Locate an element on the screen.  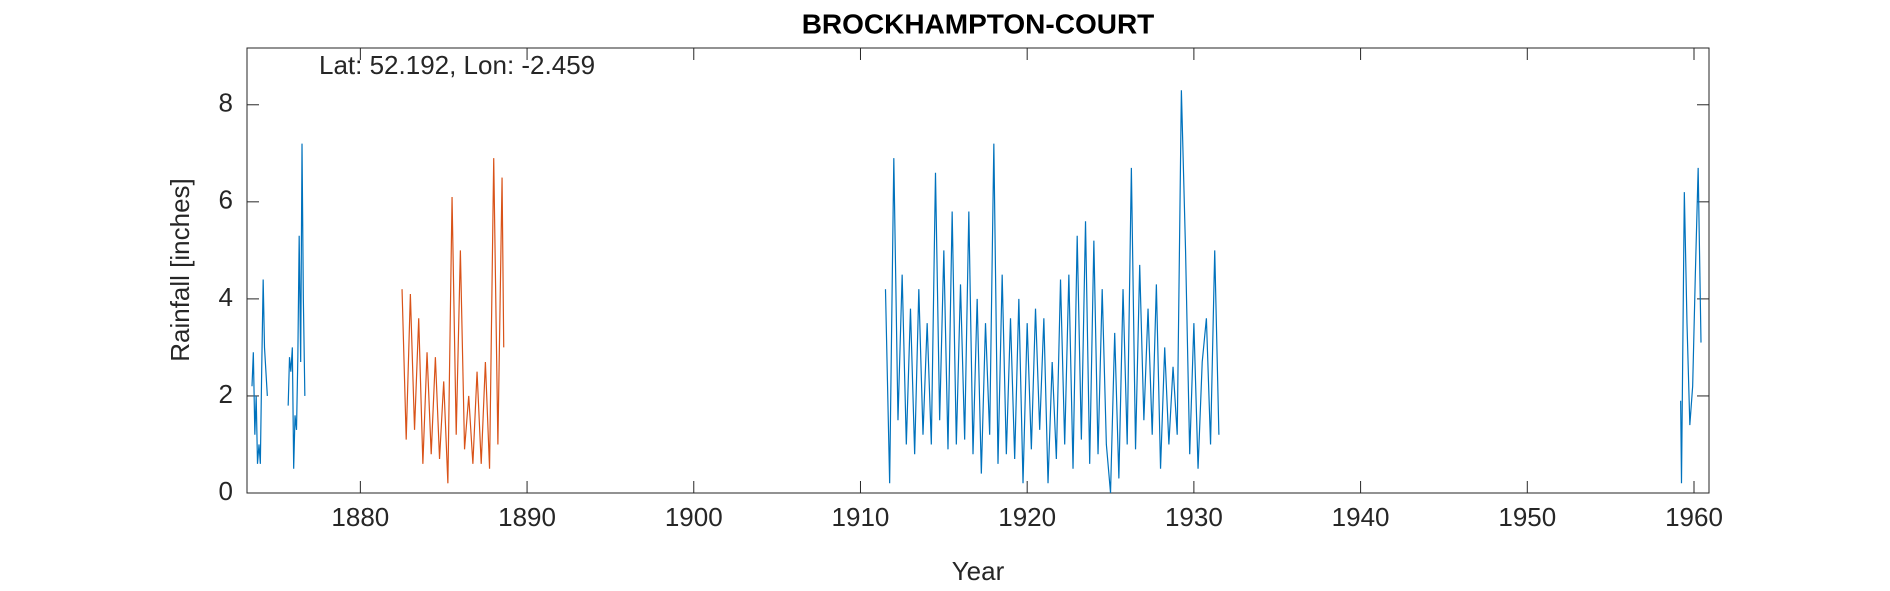
x-tick-label: 1880 is located at coordinates (360, 517).